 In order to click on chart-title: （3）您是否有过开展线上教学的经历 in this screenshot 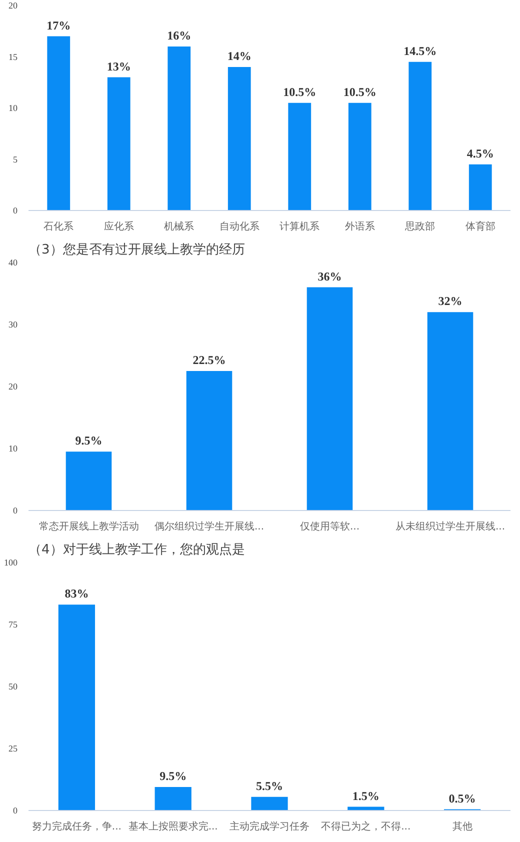, I will do `click(136, 250)`.